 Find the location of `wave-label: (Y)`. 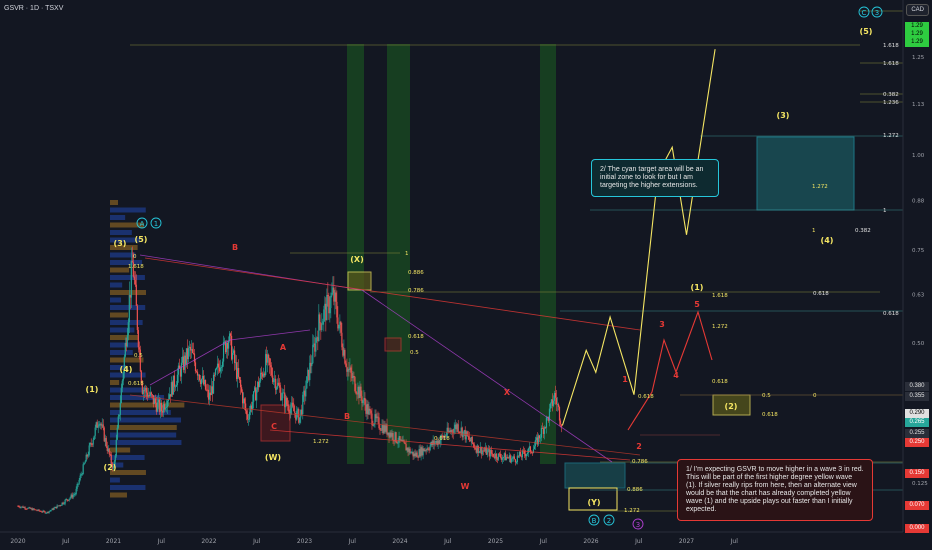

wave-label: (Y) is located at coordinates (593, 502).